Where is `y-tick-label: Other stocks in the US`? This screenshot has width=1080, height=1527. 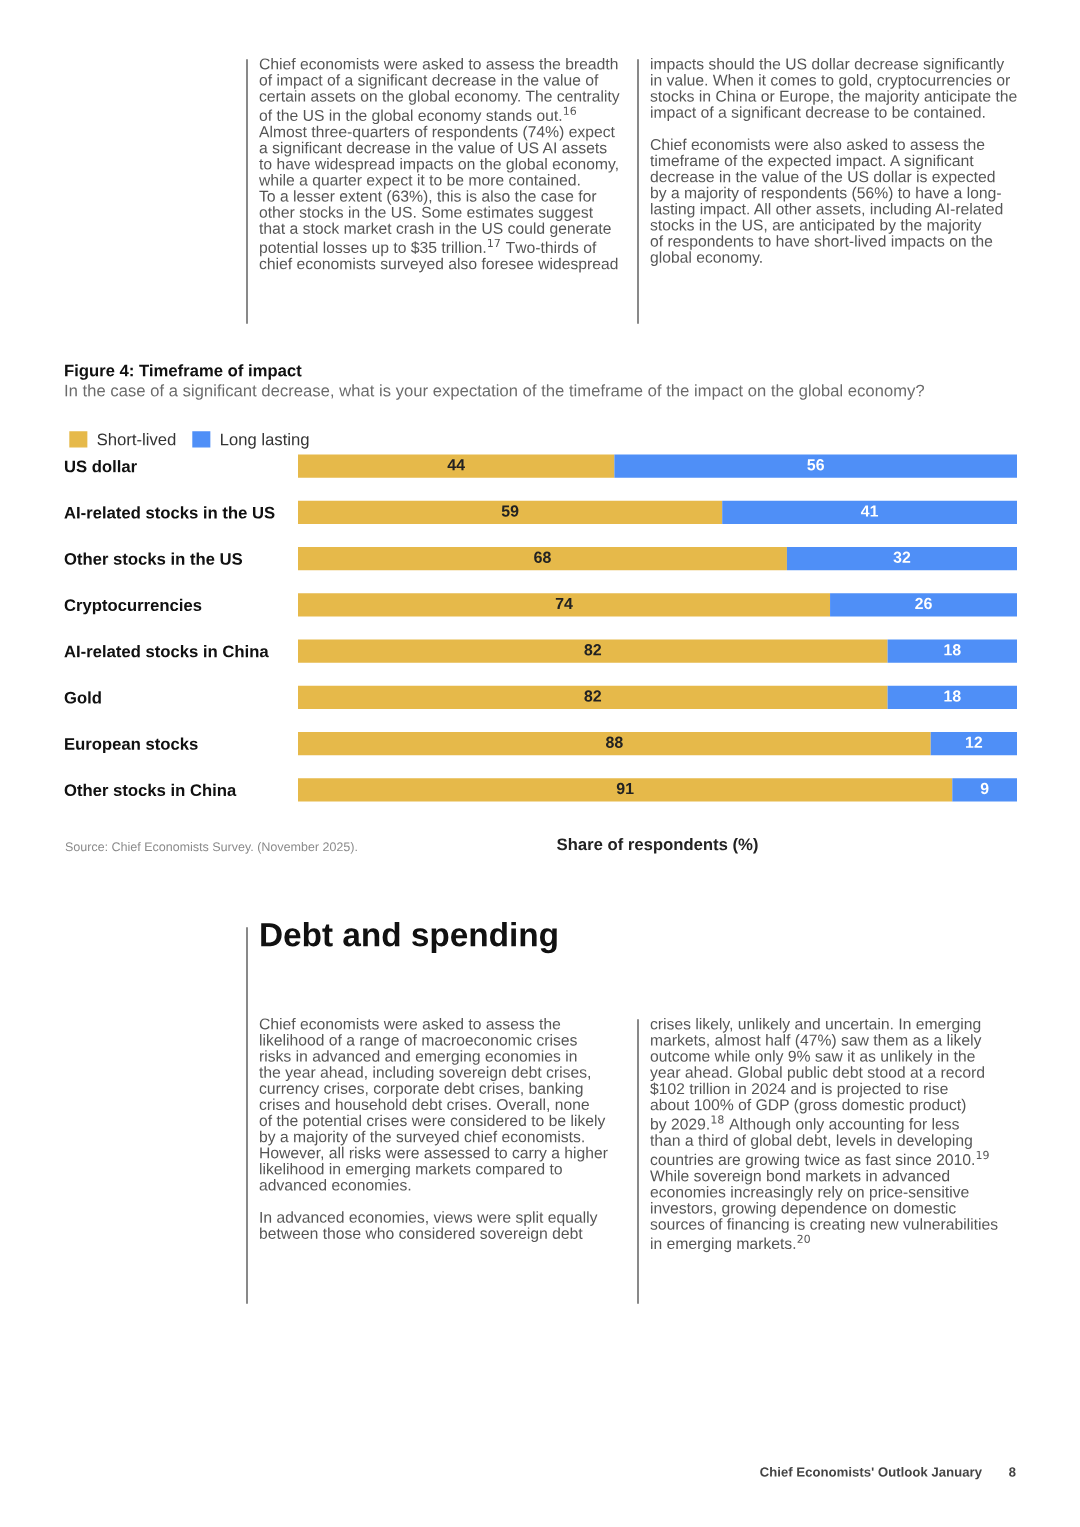
y-tick-label: Other stocks in the US is located at coordinates (153, 558).